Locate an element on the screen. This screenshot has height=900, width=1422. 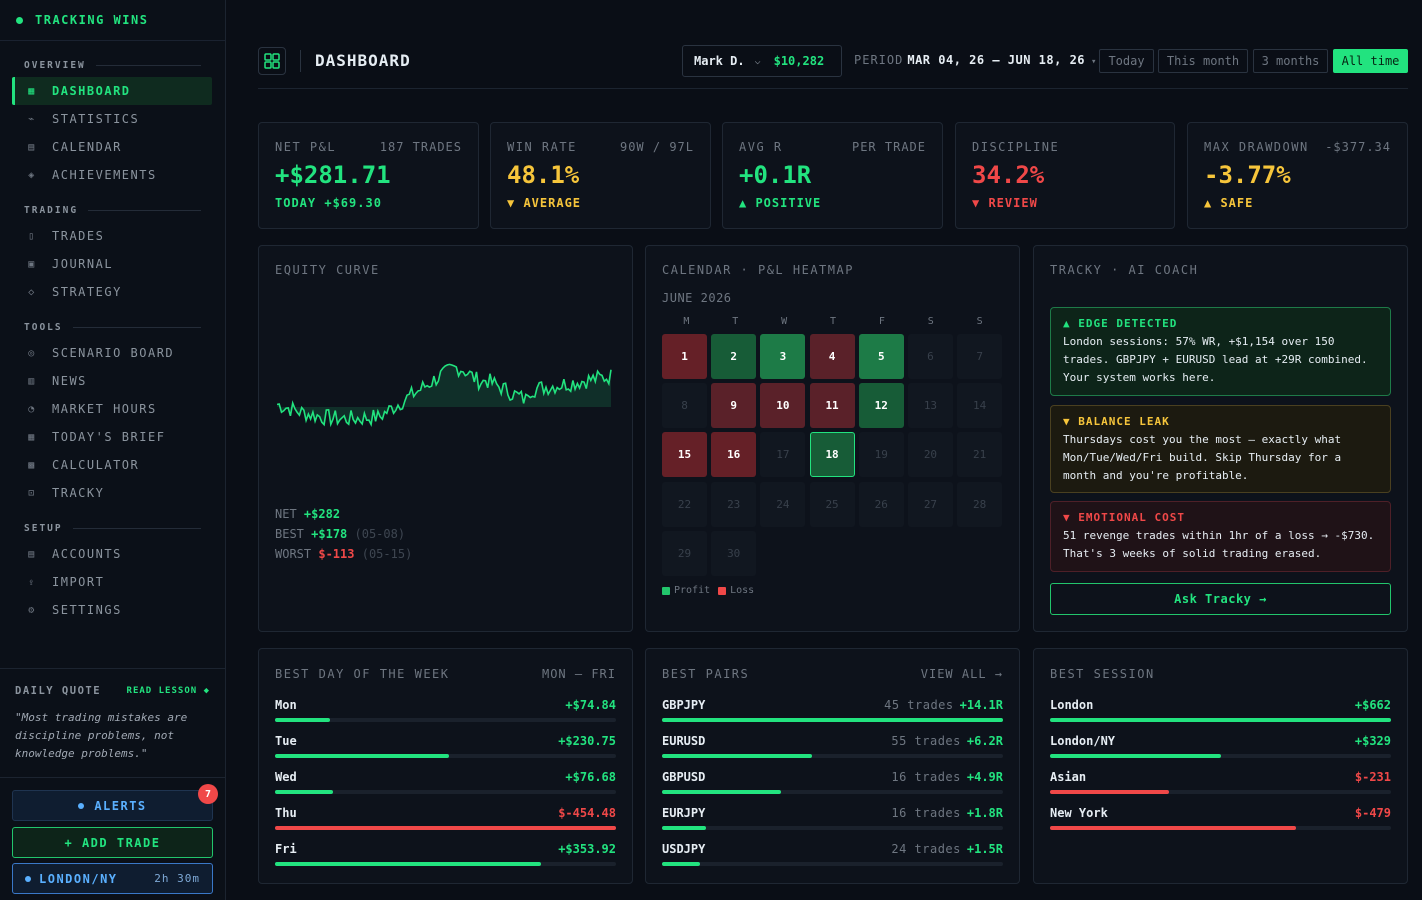
coach-title: TRACKY · AI COACH is located at coordinates (1124, 270).